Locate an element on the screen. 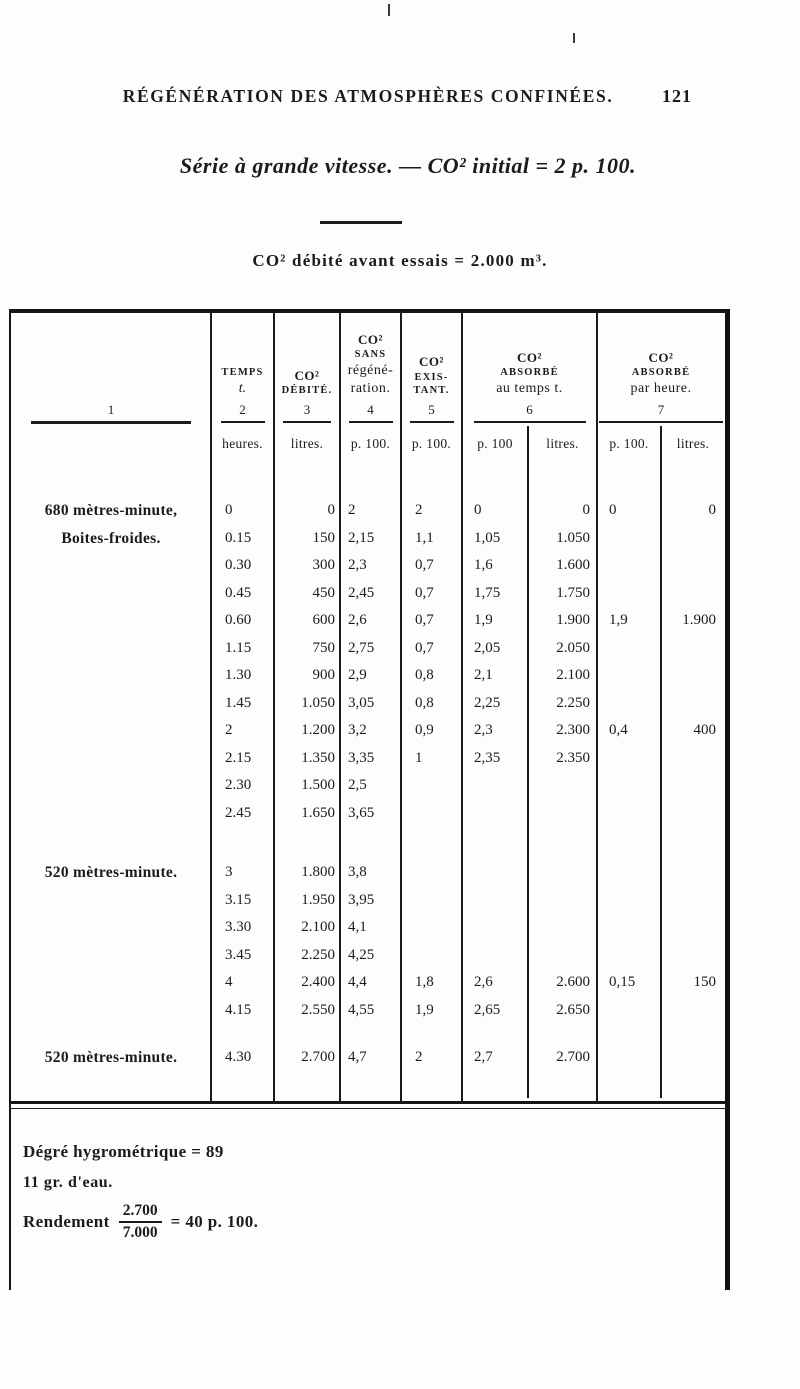 The width and height of the screenshot is (800, 1389). column-number: 1 is located at coordinates (111, 409).